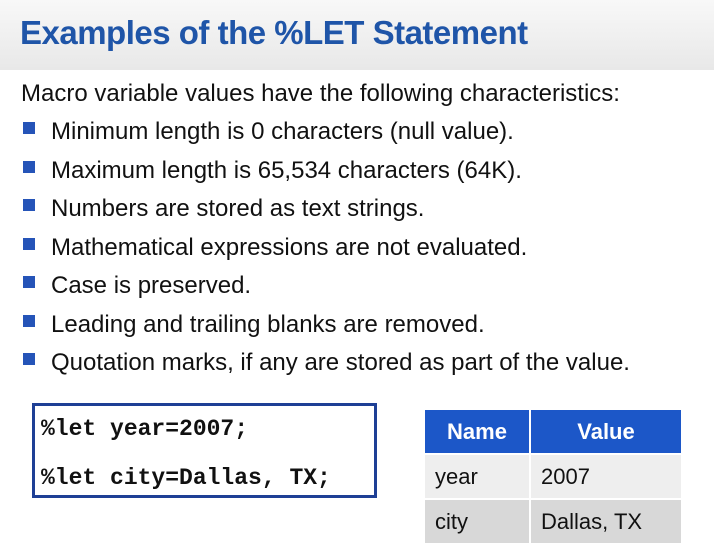 The image size is (714, 552). Describe the element at coordinates (268, 324) in the screenshot. I see `bullet-text: Leading and trailing blanks are removed.` at that location.